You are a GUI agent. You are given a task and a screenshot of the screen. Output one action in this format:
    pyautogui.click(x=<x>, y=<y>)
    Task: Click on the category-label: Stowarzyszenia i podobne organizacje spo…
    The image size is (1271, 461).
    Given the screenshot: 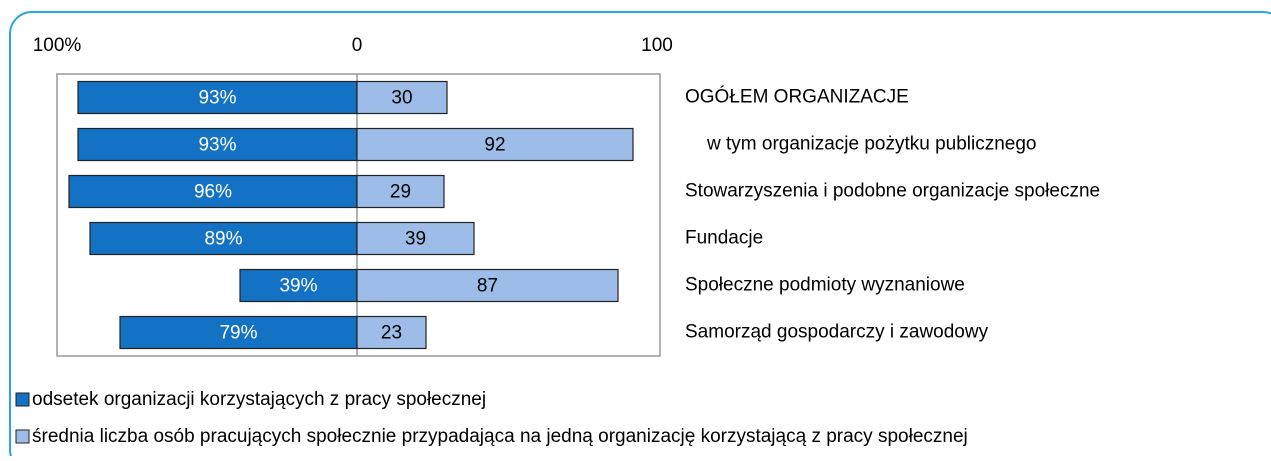 What is the action you would take?
    pyautogui.click(x=892, y=191)
    